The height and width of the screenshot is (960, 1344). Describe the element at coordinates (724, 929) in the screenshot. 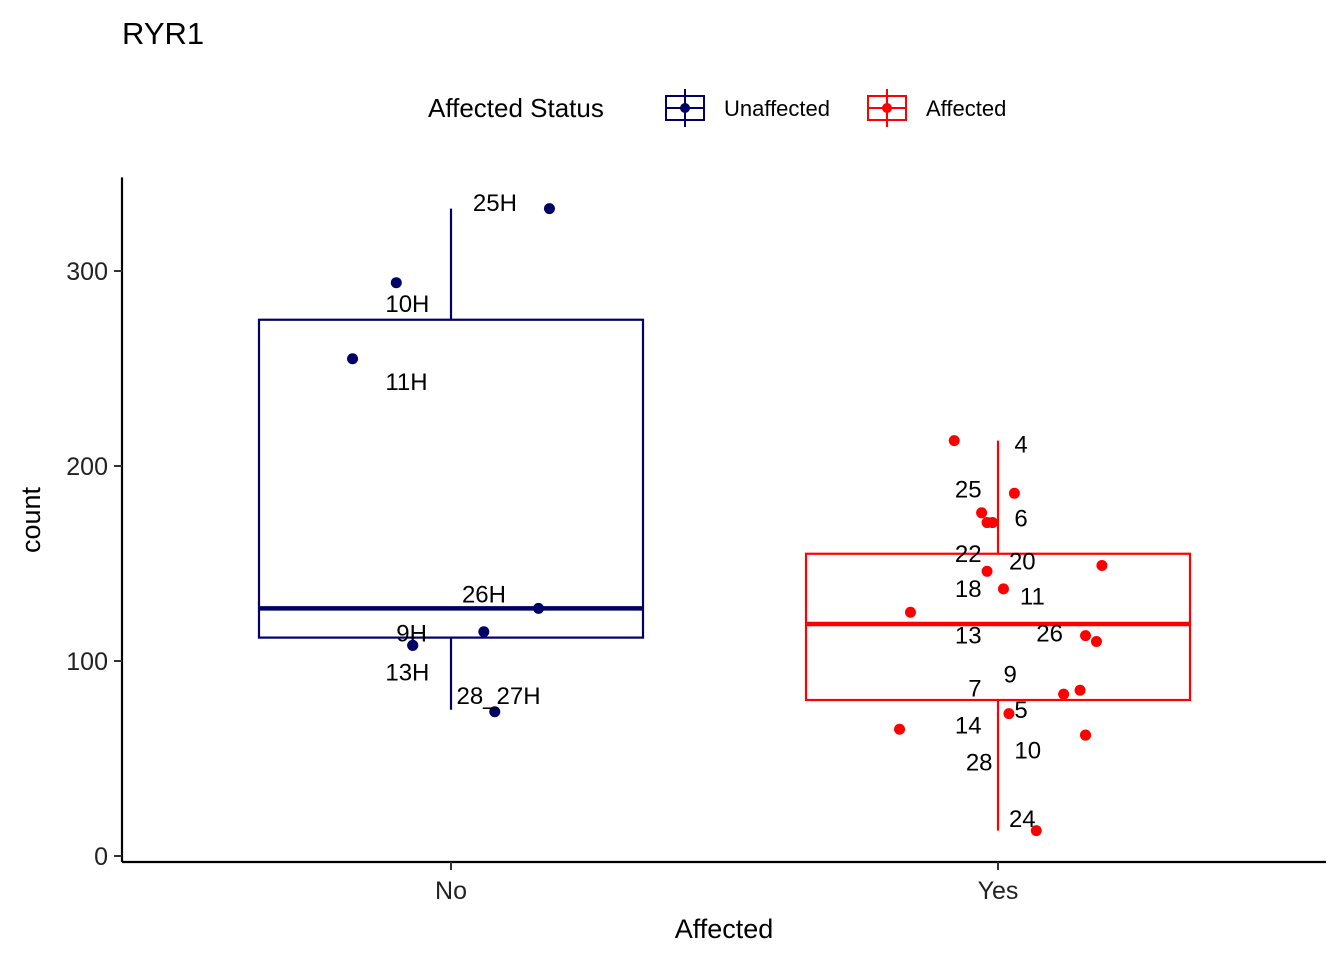

I see `x-axis-title: Affected` at that location.